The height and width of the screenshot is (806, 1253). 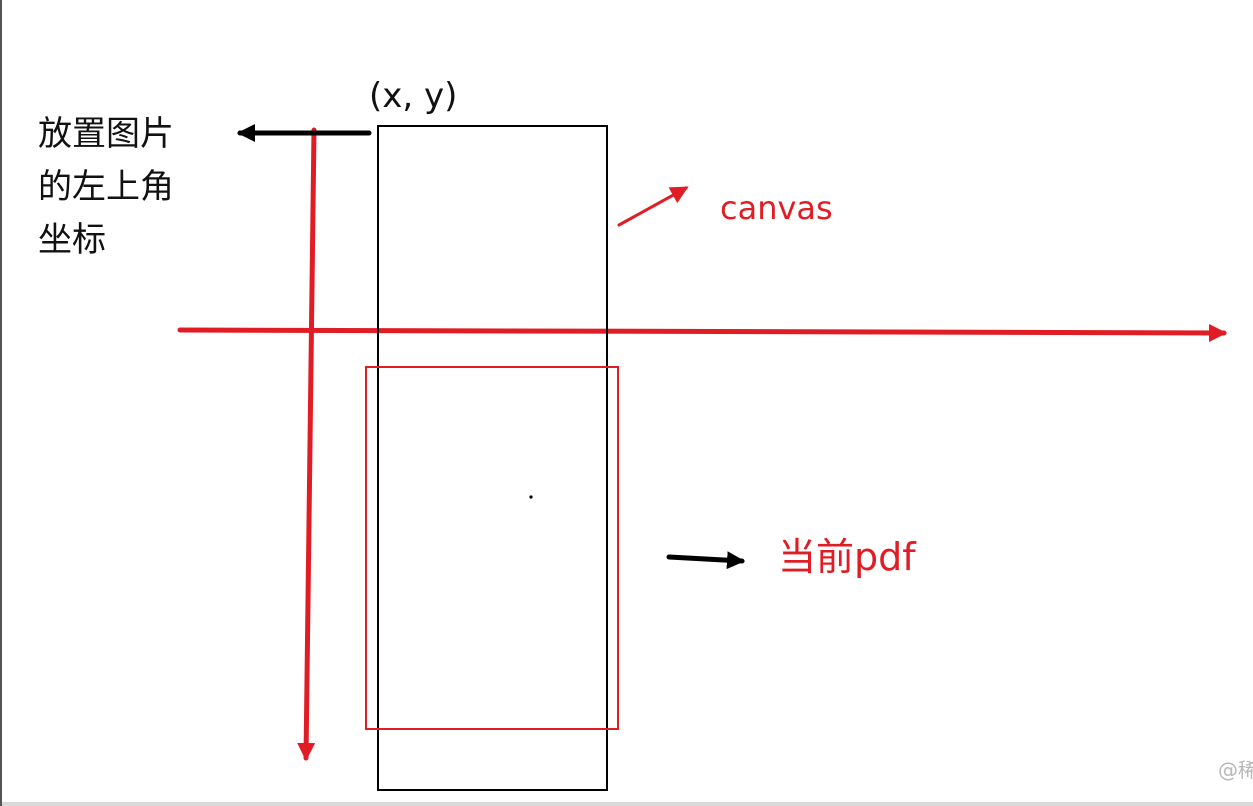 What do you see at coordinates (653, 206) in the screenshot?
I see `canvas-pointer-arrow` at bounding box center [653, 206].